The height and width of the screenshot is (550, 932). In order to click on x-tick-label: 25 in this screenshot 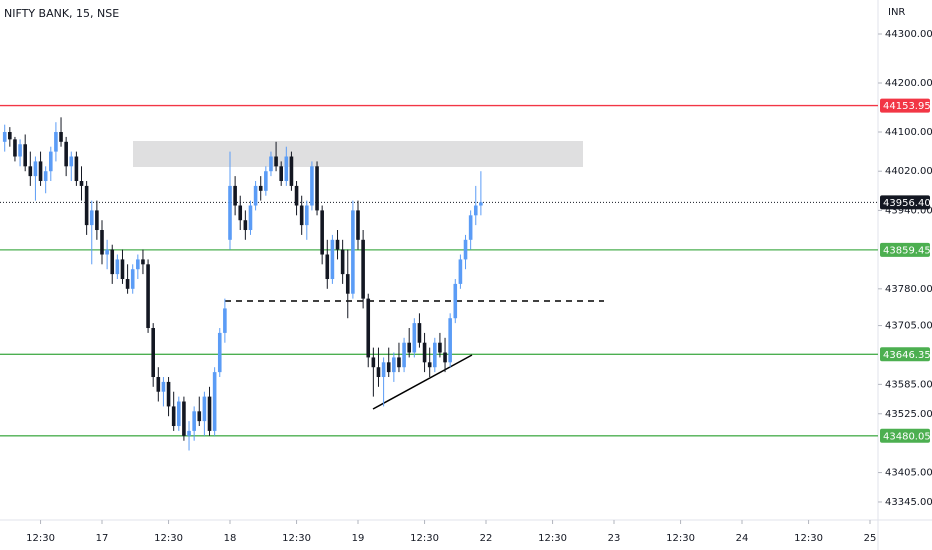, I will do `click(870, 538)`.